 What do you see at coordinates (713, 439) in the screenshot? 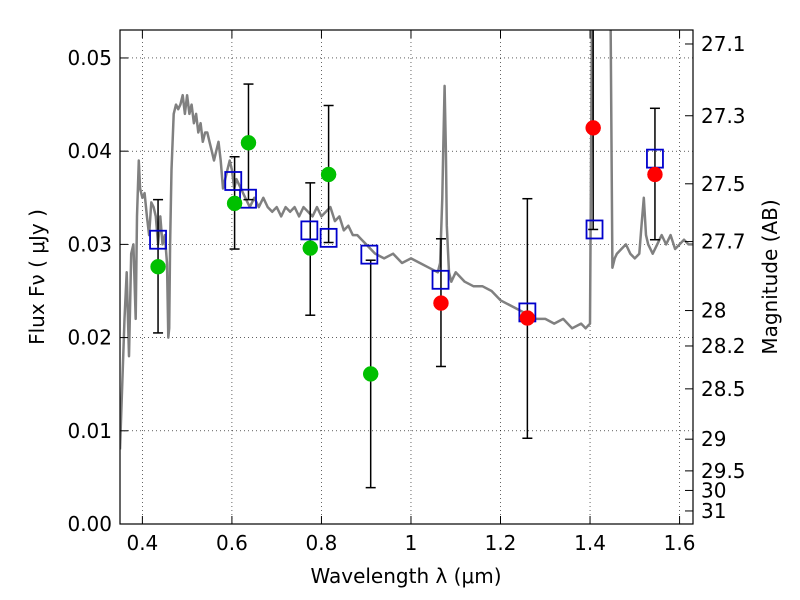
I see `right-tick-label: 29` at bounding box center [713, 439].